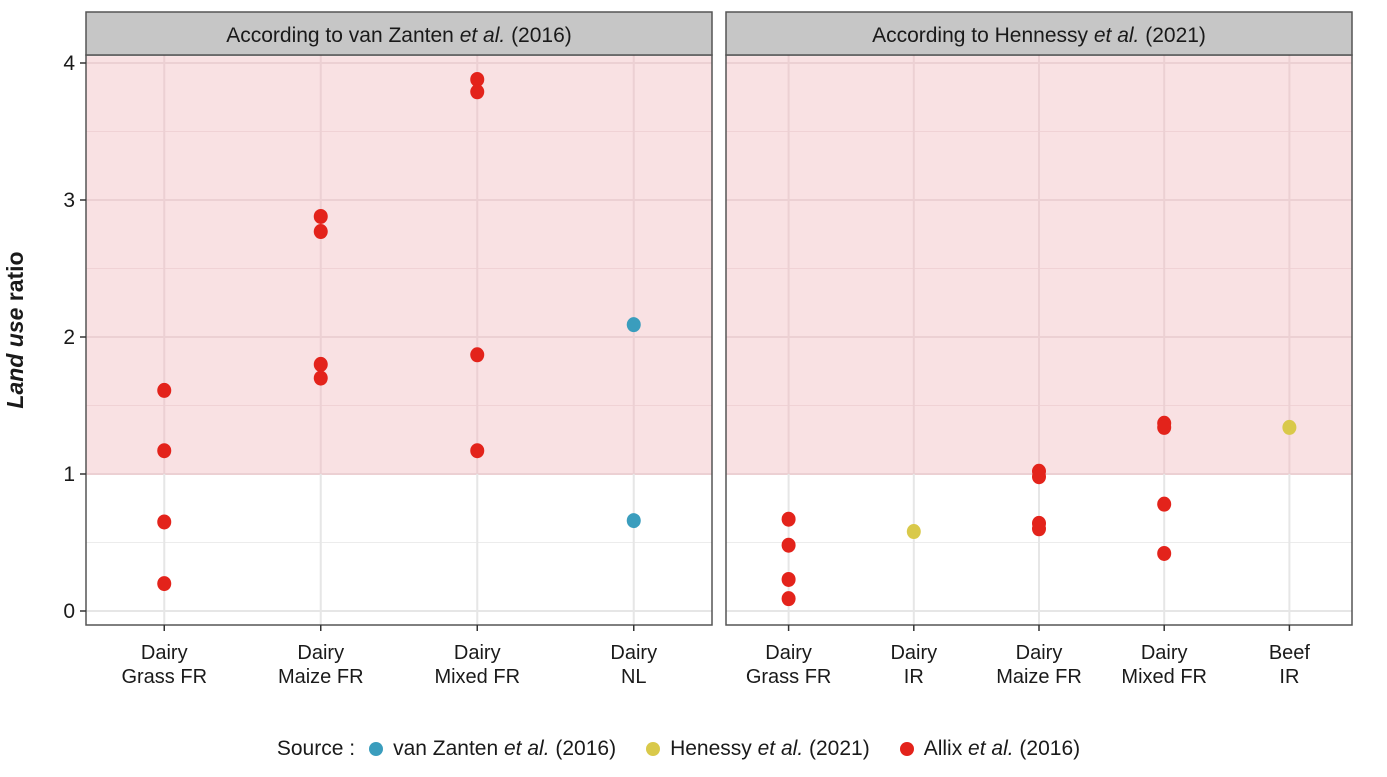 The width and height of the screenshot is (1387, 777). Describe the element at coordinates (69, 611) in the screenshot. I see `y-tick-label: 0` at that location.